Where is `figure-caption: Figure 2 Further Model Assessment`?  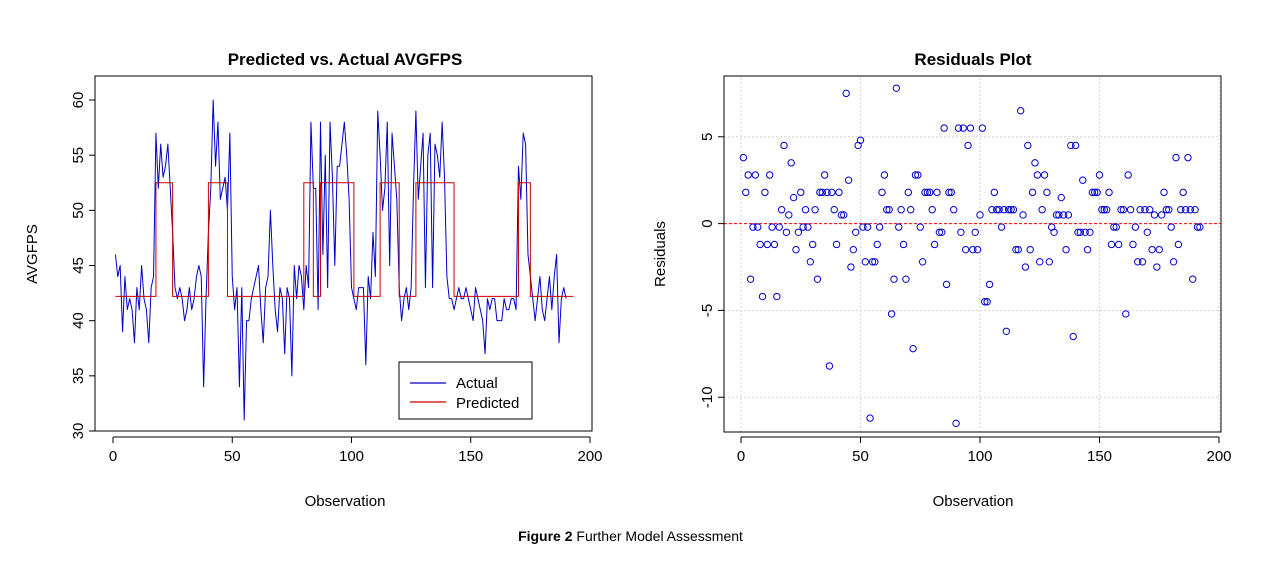
figure-caption: Figure 2 Further Model Assessment is located at coordinates (630, 536).